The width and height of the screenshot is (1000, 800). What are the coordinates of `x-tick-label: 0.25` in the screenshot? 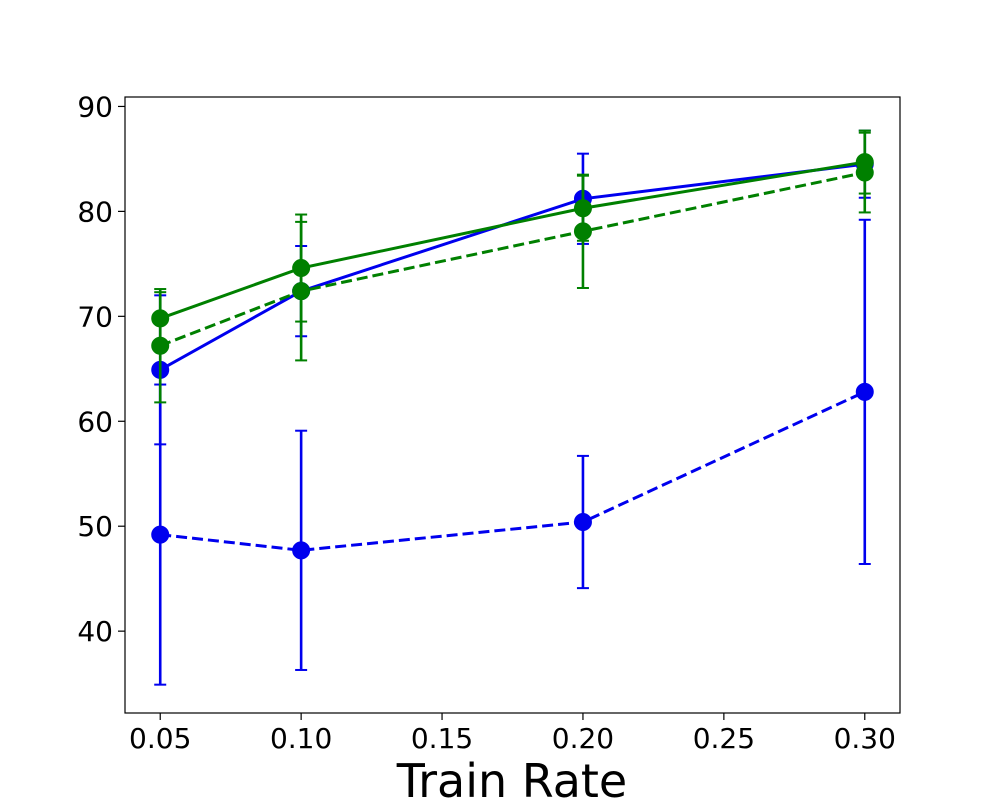 It's located at (724, 738).